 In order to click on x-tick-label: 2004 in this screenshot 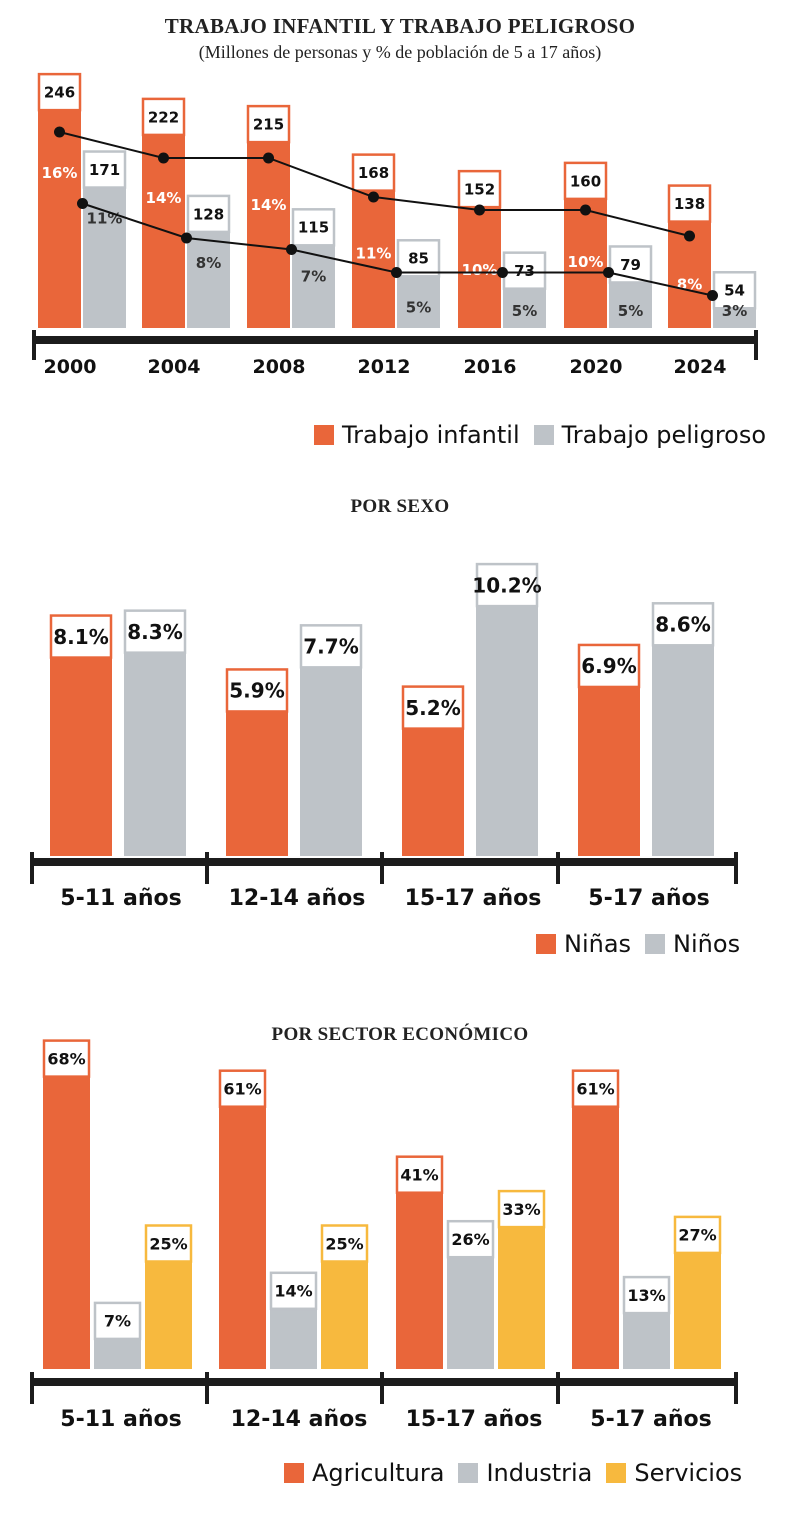, I will do `click(174, 367)`.